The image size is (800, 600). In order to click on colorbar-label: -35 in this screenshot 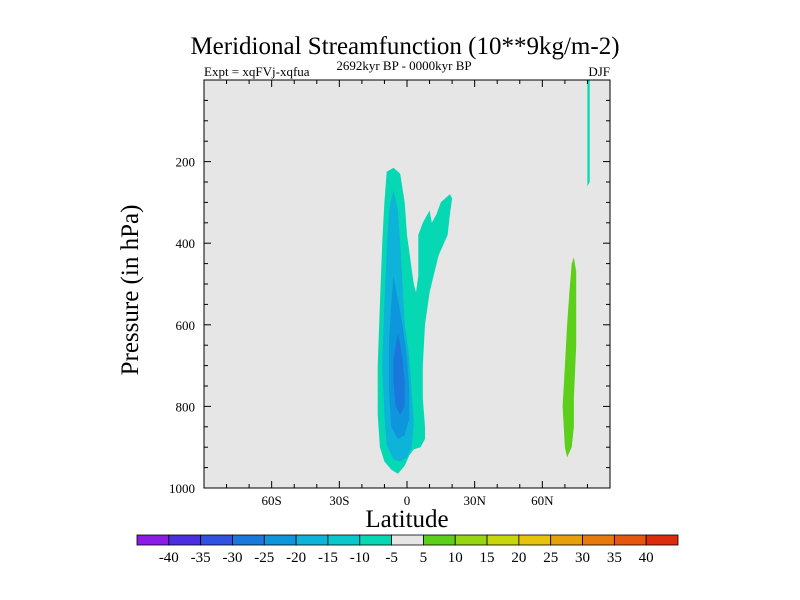, I will do `click(201, 558)`.